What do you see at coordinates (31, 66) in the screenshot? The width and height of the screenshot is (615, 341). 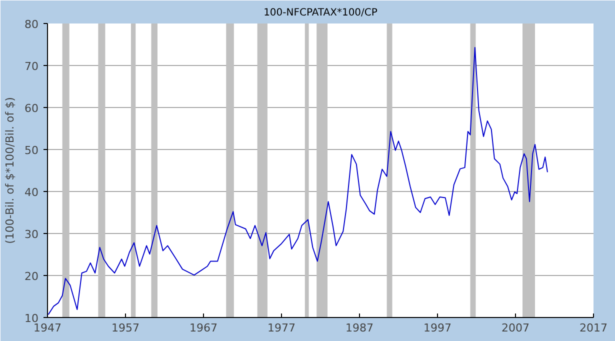 I see `y-tick-label: 70` at bounding box center [31, 66].